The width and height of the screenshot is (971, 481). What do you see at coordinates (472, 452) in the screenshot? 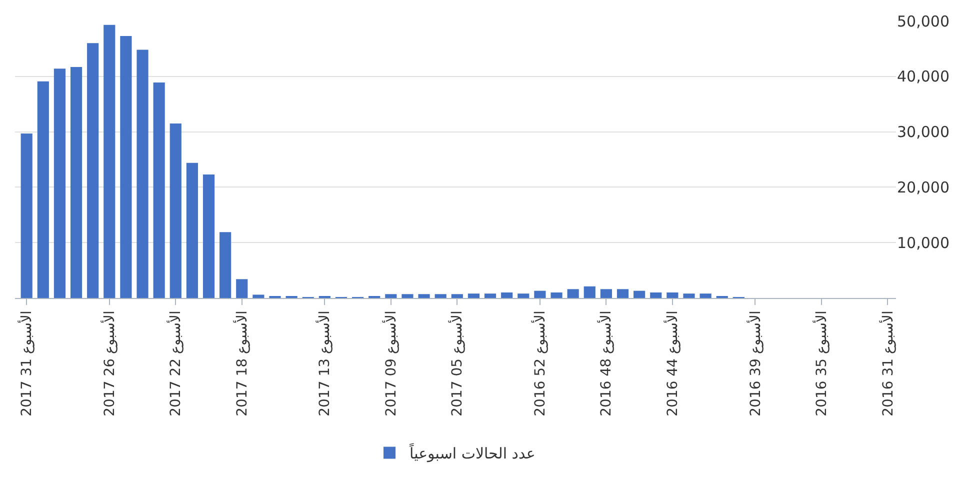
I see `legend-label: عدد الحالات اسبوعياً` at bounding box center [472, 452].